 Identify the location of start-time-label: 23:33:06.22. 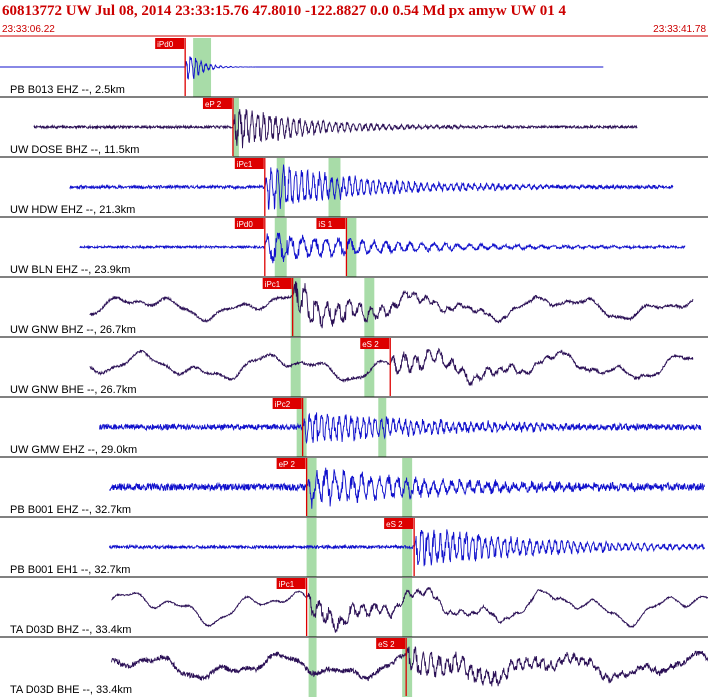
(28, 29).